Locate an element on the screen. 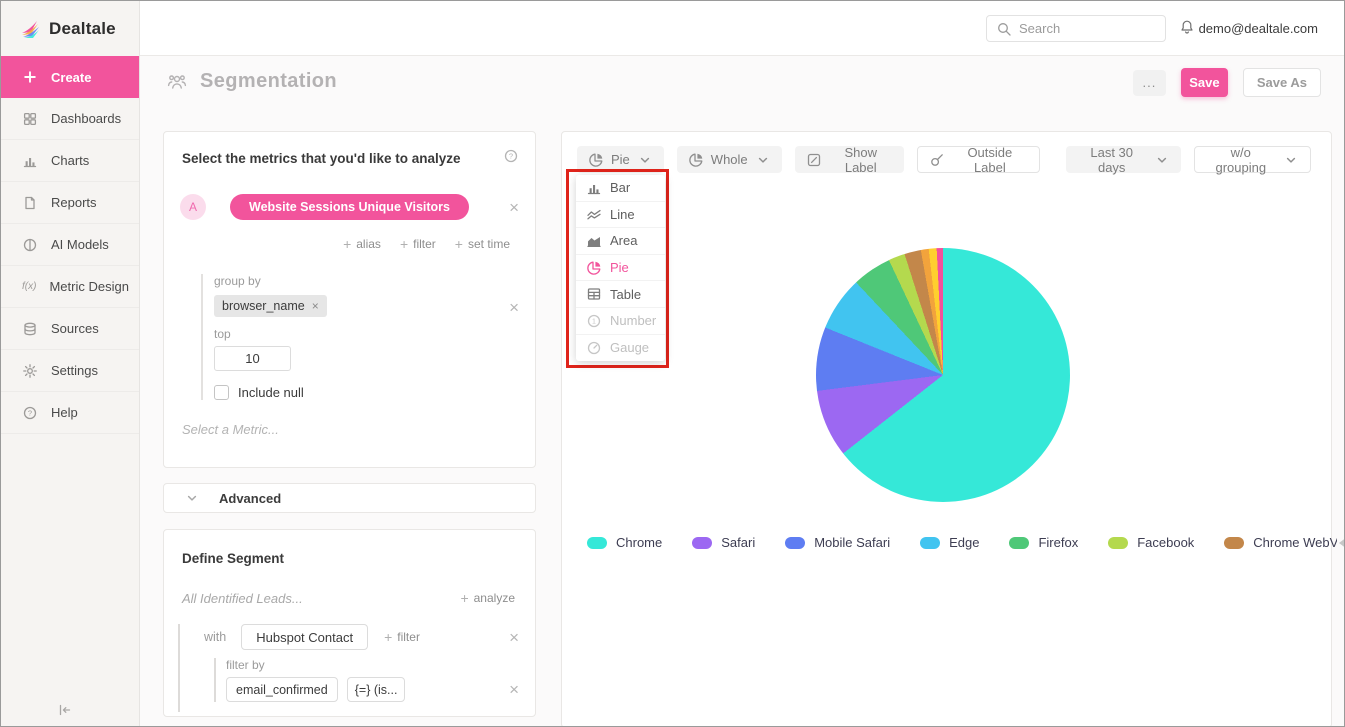  remove-with-icon: × is located at coordinates (514, 637).